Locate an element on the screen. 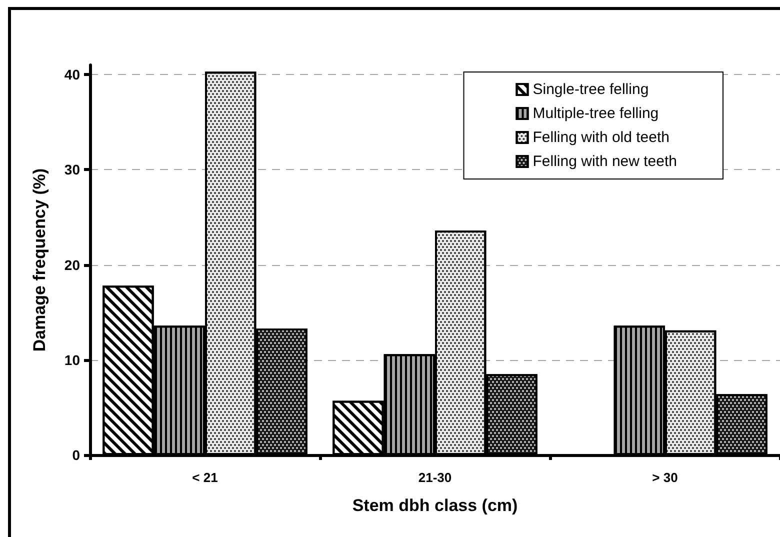  legend-label: Felling with new teeth is located at coordinates (605, 161).